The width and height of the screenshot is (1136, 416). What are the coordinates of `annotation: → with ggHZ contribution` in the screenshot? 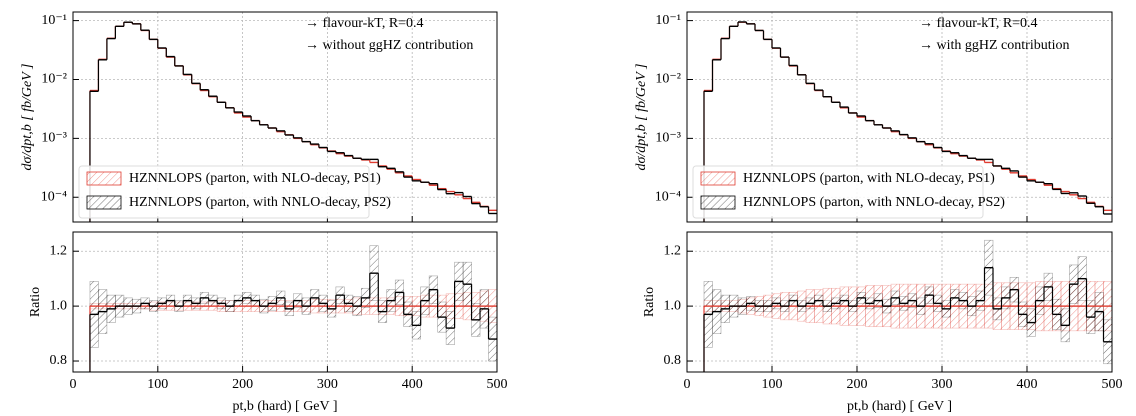 It's located at (994, 45).